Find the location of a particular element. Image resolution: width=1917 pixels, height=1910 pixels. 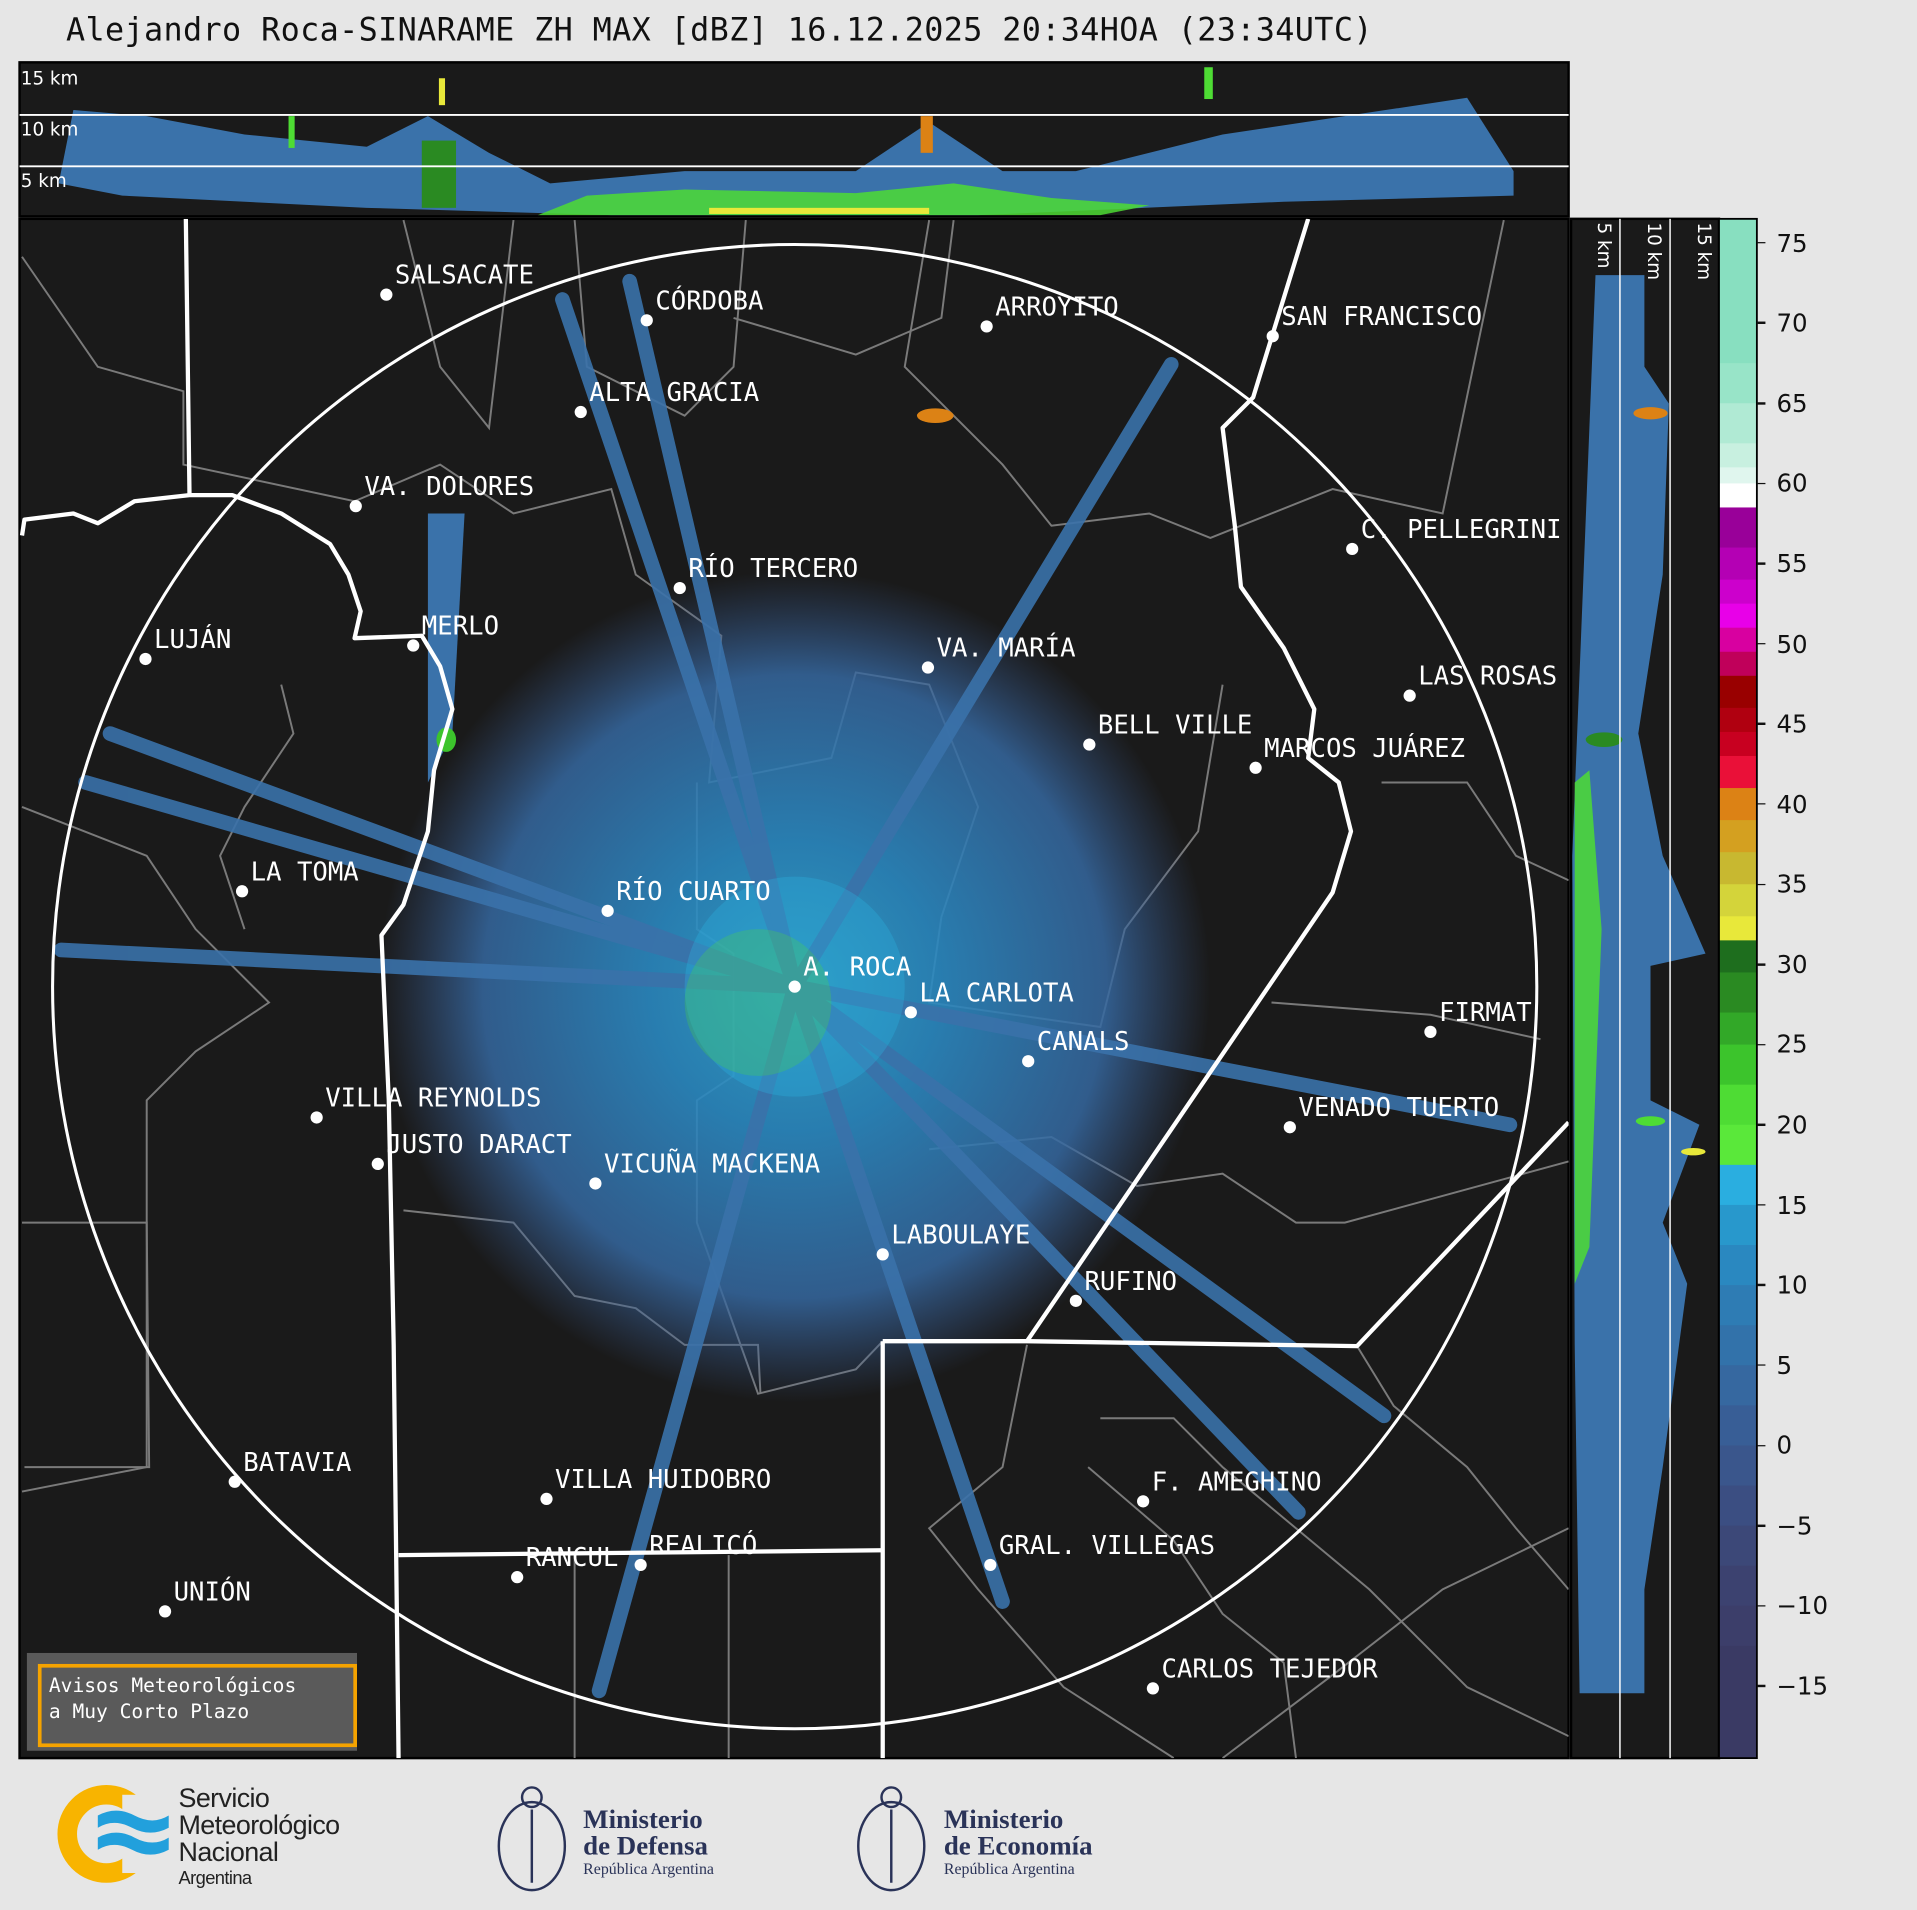

city-label: C. PELLEGRINI is located at coordinates (1461, 530).